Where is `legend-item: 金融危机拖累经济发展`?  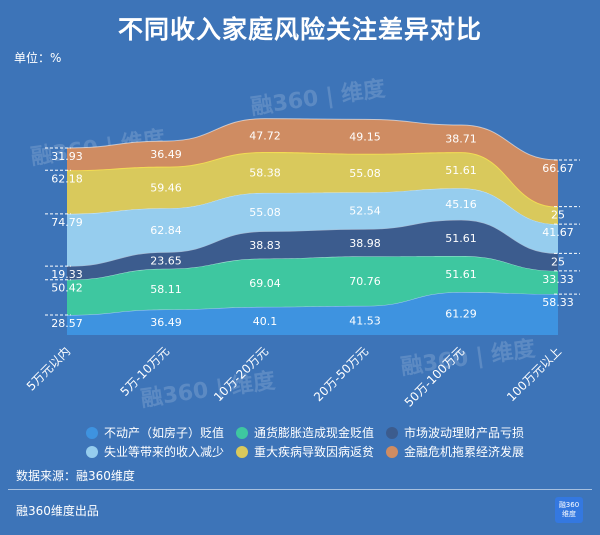 legend-item: 金融危机拖累经济发展 is located at coordinates (455, 451).